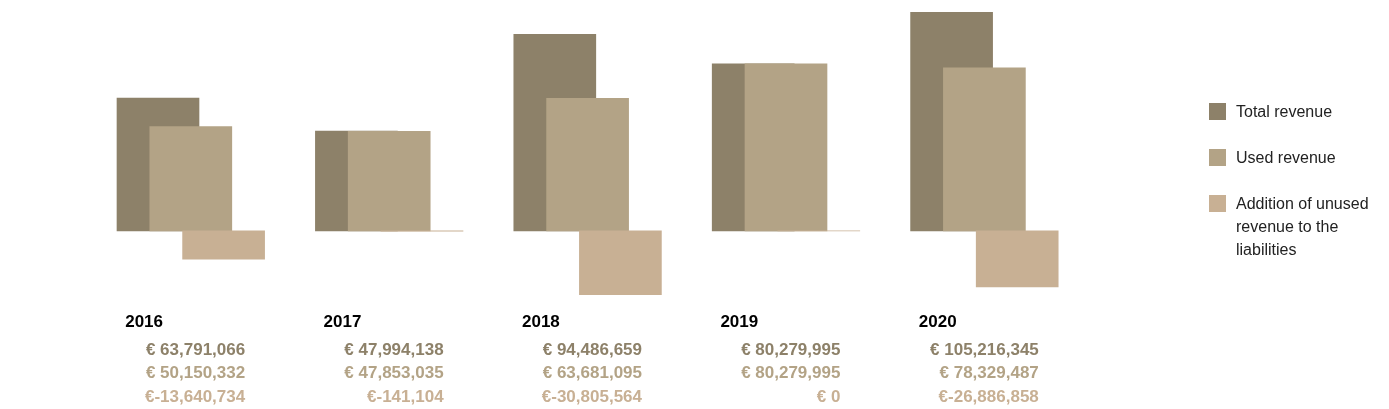 Image resolution: width=1389 pixels, height=409 pixels. Describe the element at coordinates (195, 373) in the screenshot. I see `data-label: € 50,150,332` at that location.